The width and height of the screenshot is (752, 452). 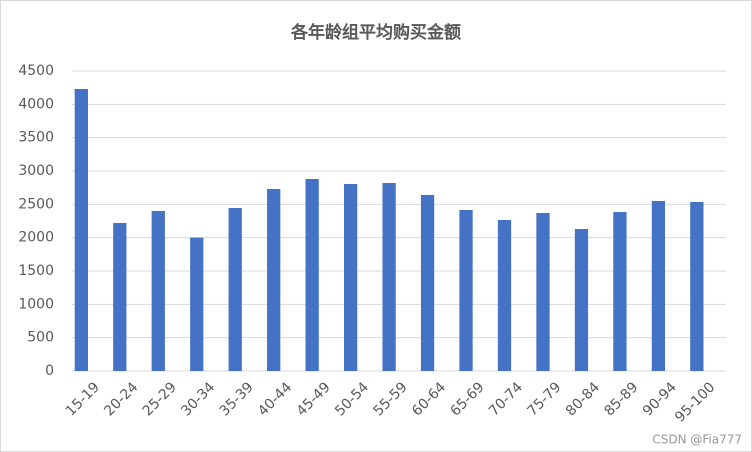 What do you see at coordinates (36, 71) in the screenshot?
I see `y-tick-label: 4500` at bounding box center [36, 71].